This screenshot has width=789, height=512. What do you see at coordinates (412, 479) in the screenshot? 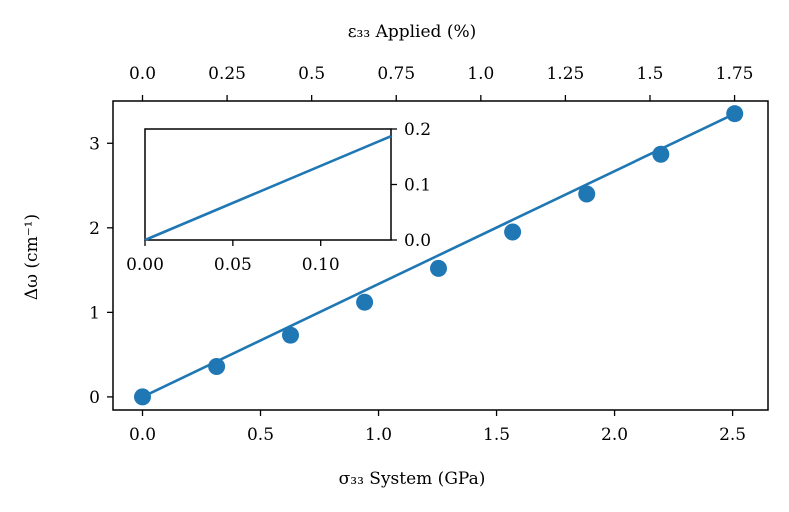
I see `x-axis-label: σ₃₃ System (GPa)` at bounding box center [412, 479].